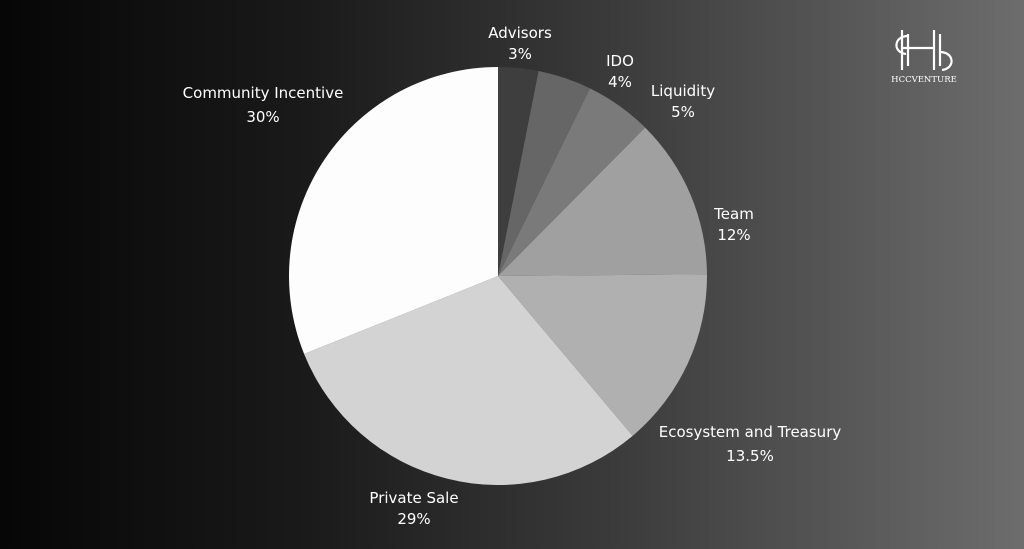 The height and width of the screenshot is (549, 1024). I want to click on slice-value-private-sale: 29%, so click(413, 519).